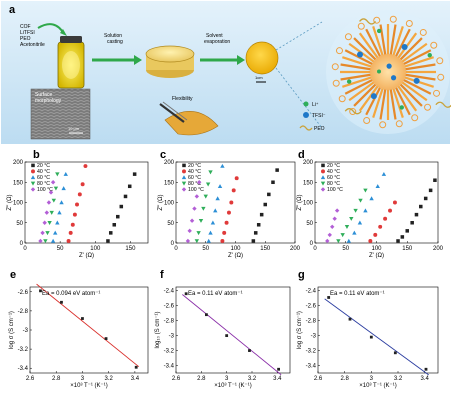 Image resolution: width=451 pixels, height=402 pixels. Describe the element at coordinates (138, 60) in the screenshot. I see `step-arrow-1-head` at that location.